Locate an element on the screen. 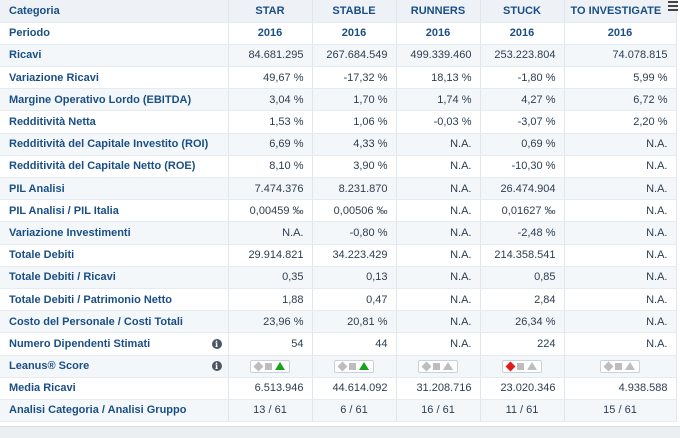 The width and height of the screenshot is (680, 438). row-label: Costo del Personale / Costi Totali is located at coordinates (114, 322).